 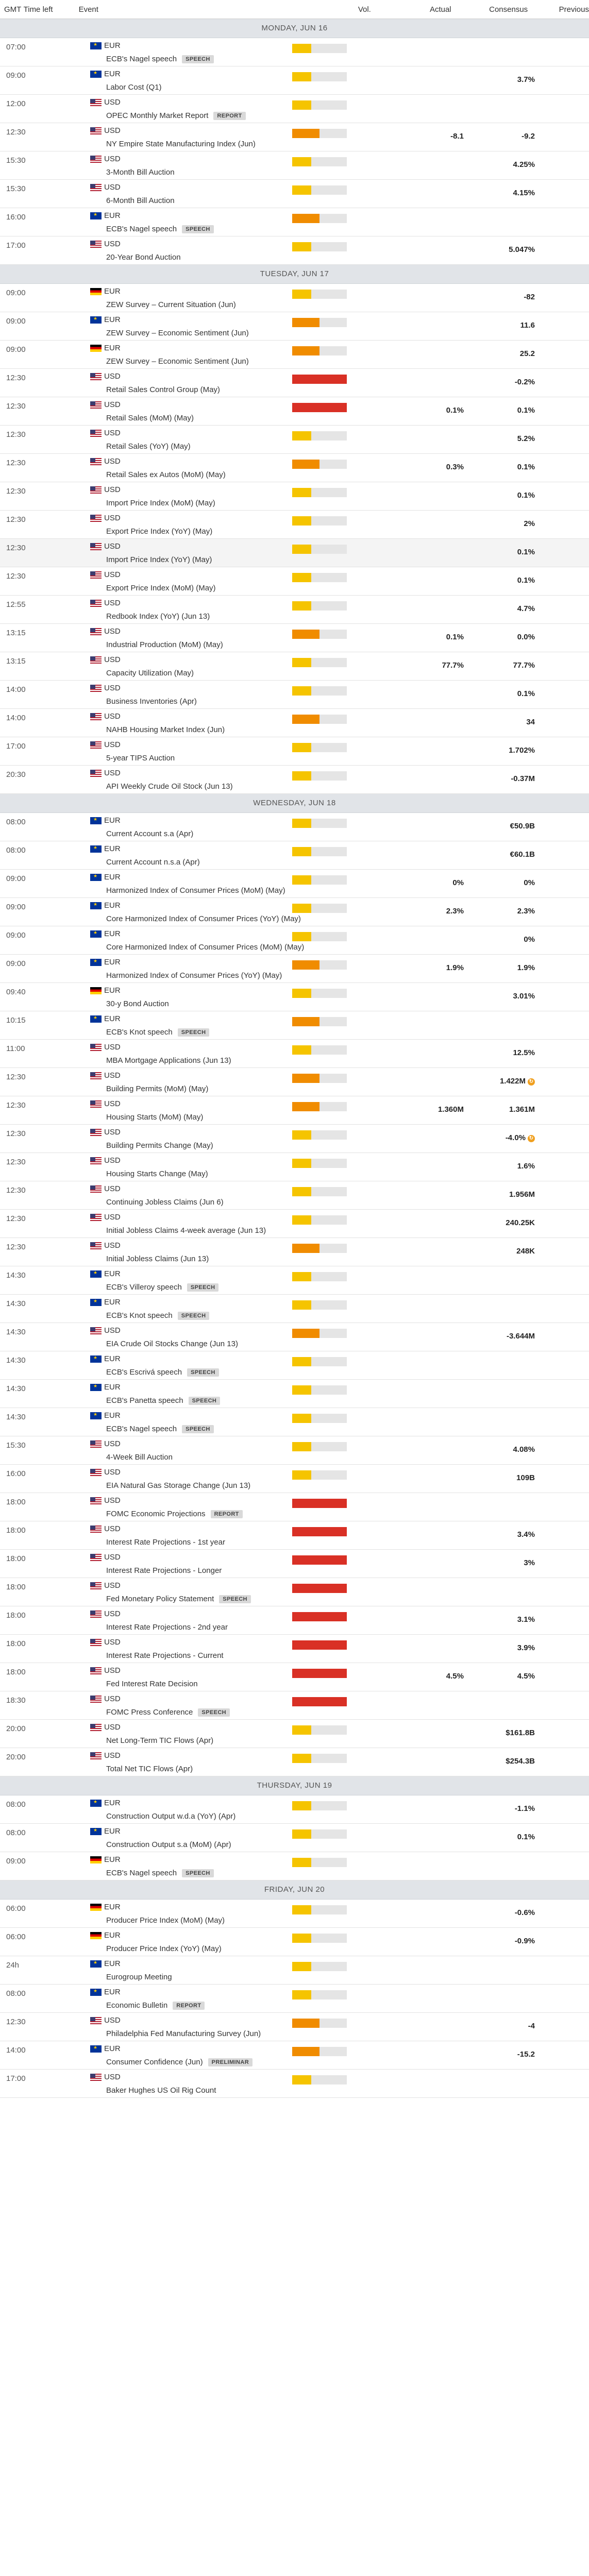 What do you see at coordinates (168, 1060) in the screenshot?
I see `event-title: MBA Mortgage Applications (Jun 13)` at bounding box center [168, 1060].